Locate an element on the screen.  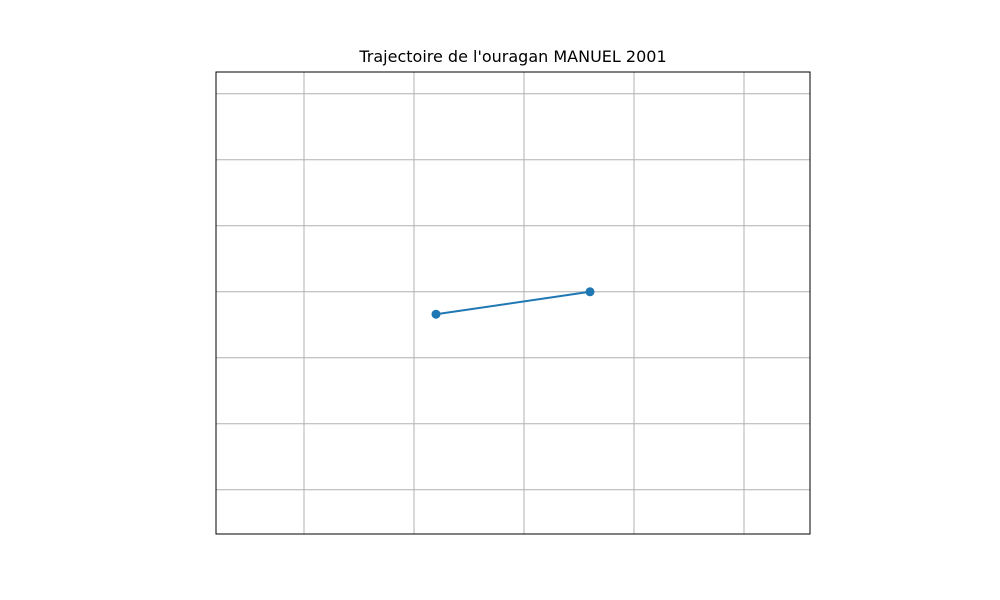
series-layer is located at coordinates (513, 303).